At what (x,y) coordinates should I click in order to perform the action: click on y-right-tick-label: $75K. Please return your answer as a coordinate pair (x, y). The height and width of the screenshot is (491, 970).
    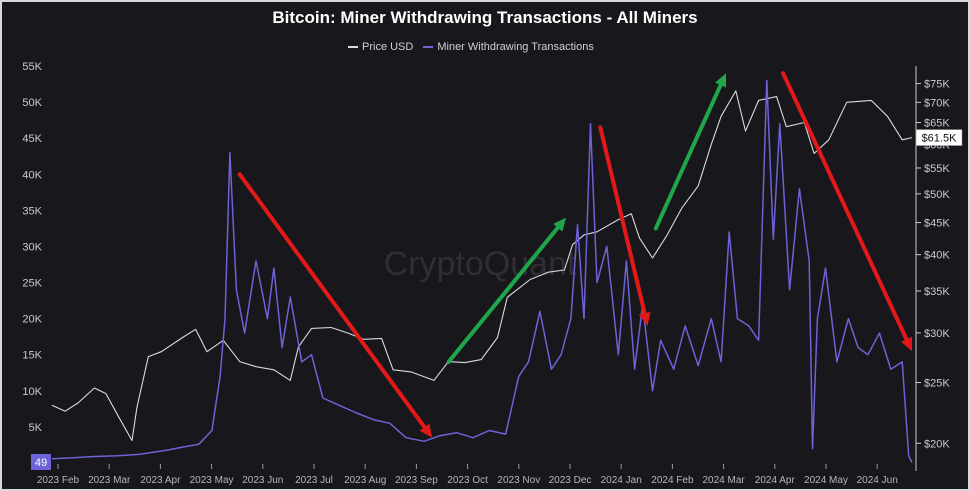
    Looking at the image, I should click on (937, 85).